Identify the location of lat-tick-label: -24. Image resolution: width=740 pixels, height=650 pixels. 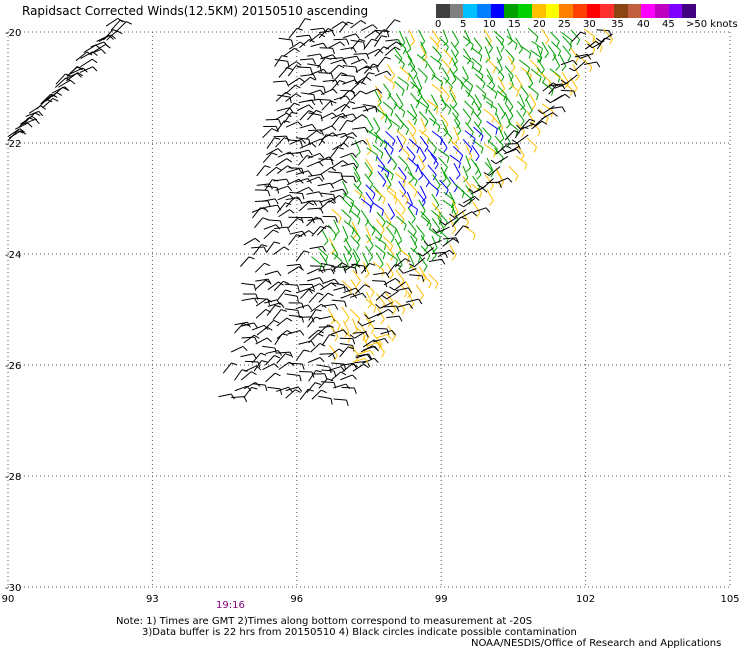
(13, 255).